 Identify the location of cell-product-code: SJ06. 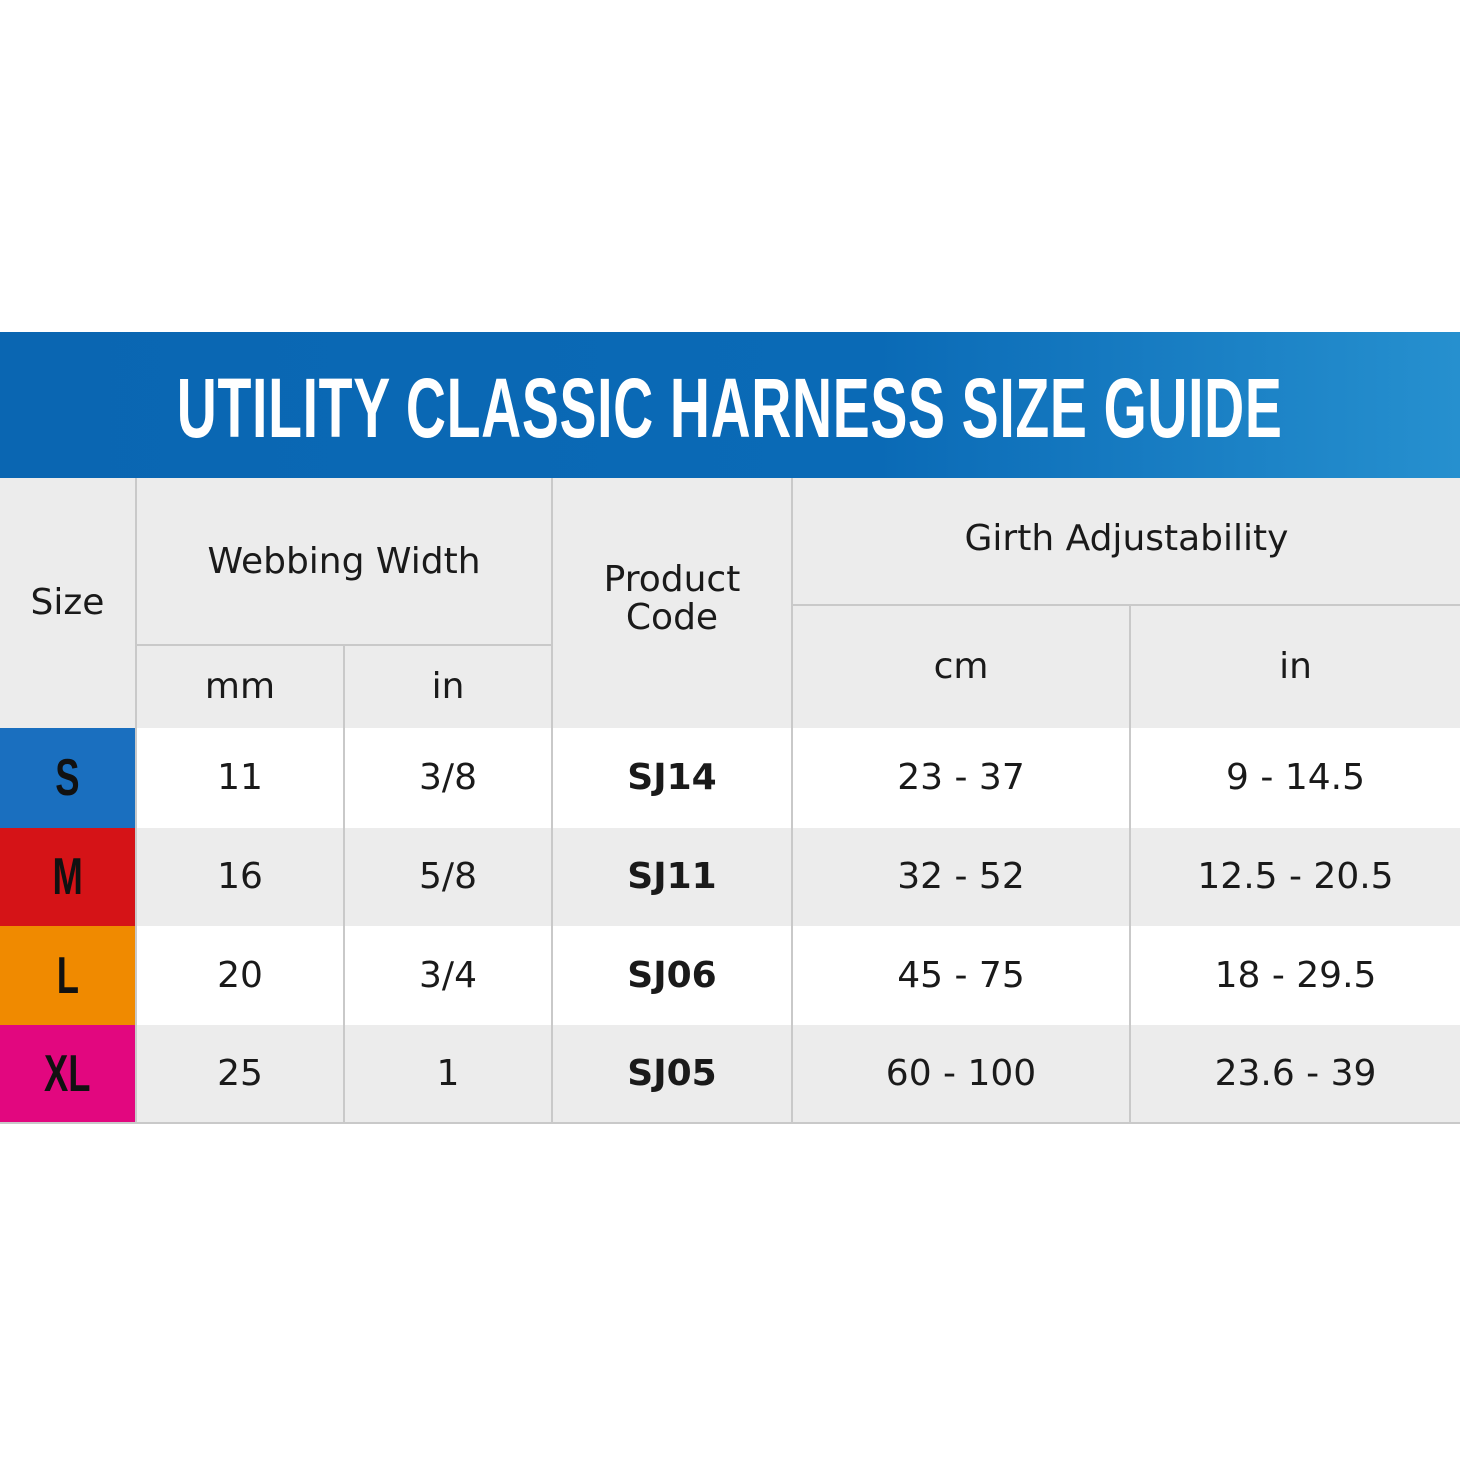
(671, 975).